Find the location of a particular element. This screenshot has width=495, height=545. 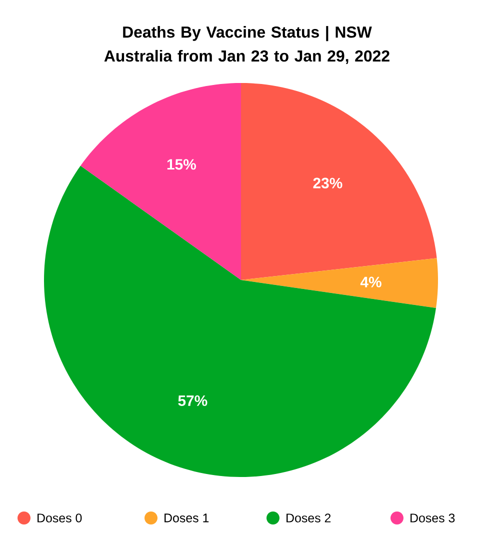

legend-label: Doses 0 is located at coordinates (60, 518).